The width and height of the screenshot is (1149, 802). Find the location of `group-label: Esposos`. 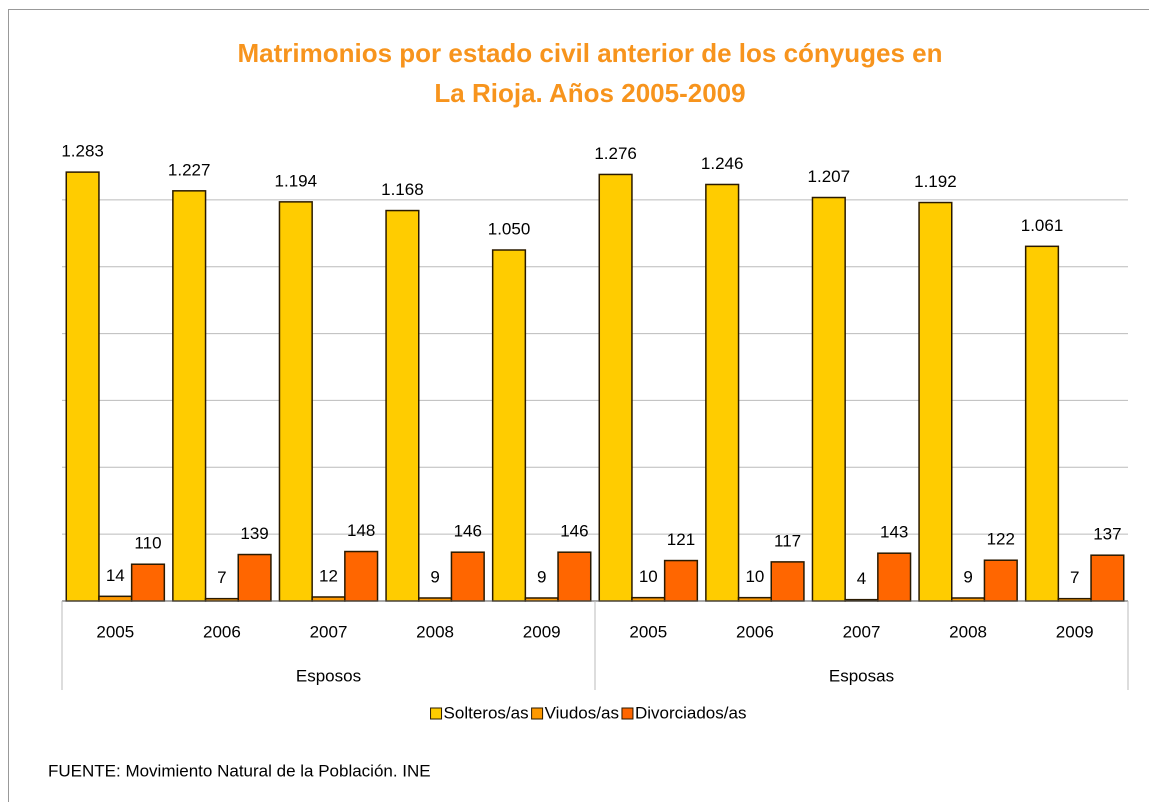

group-label: Esposos is located at coordinates (328, 675).